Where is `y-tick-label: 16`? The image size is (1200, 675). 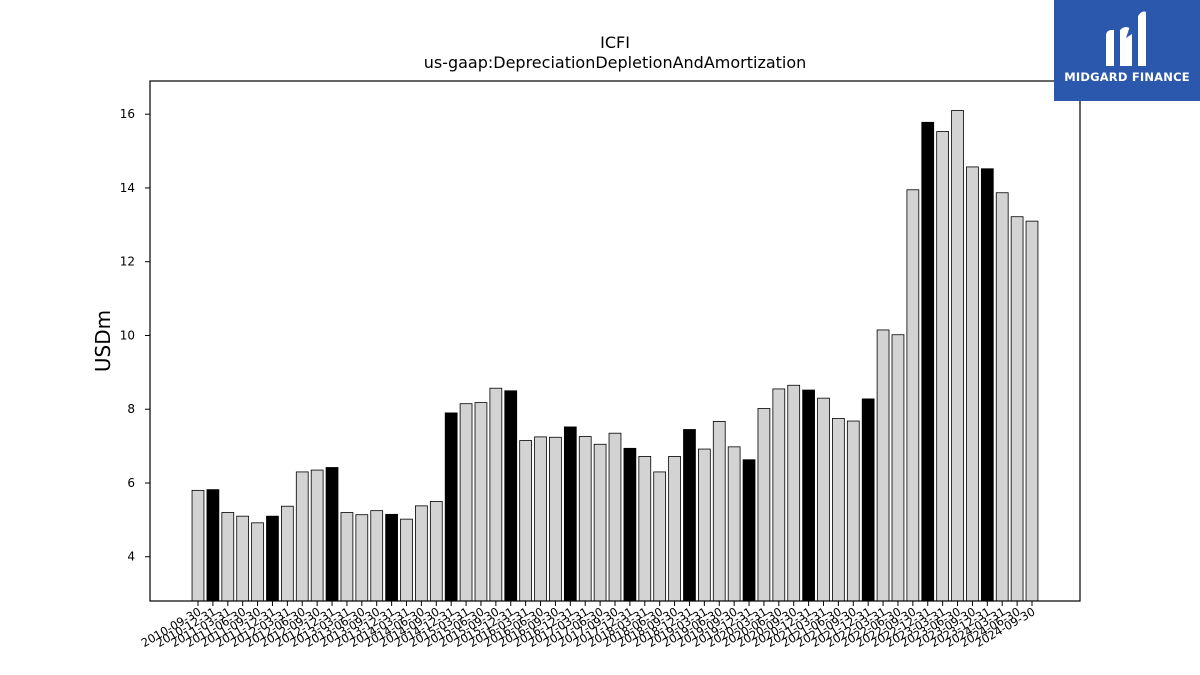 y-tick-label: 16 is located at coordinates (127, 114).